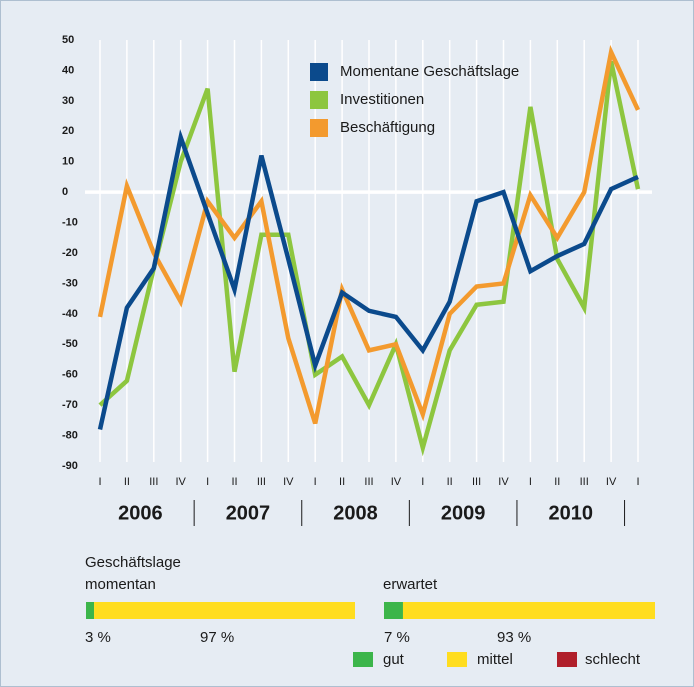  What do you see at coordinates (70, 466) in the screenshot?
I see `y-tick-label: -90` at bounding box center [70, 466].